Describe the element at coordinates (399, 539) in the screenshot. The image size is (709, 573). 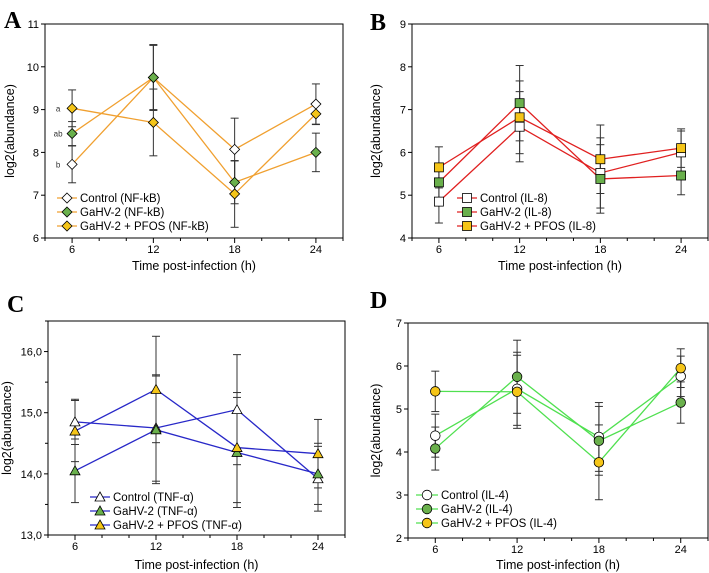
I see `y-tick-label: 2` at that location.